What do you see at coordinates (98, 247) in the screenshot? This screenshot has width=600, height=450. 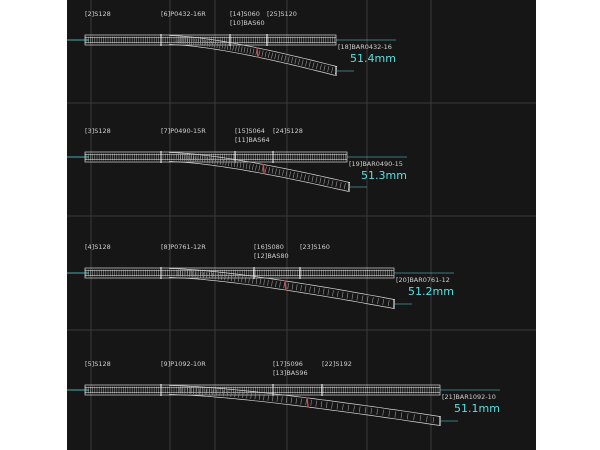 I see `label-straight-a: [4]S128` at bounding box center [98, 247].